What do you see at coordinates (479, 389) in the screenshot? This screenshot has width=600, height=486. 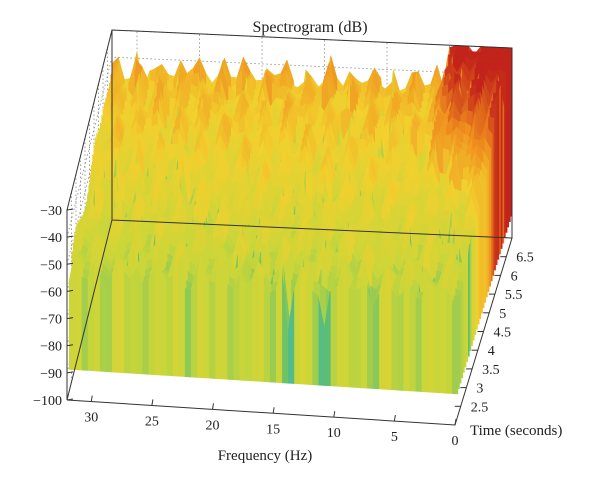 I see `y-tick-label-1: 3` at bounding box center [479, 389].